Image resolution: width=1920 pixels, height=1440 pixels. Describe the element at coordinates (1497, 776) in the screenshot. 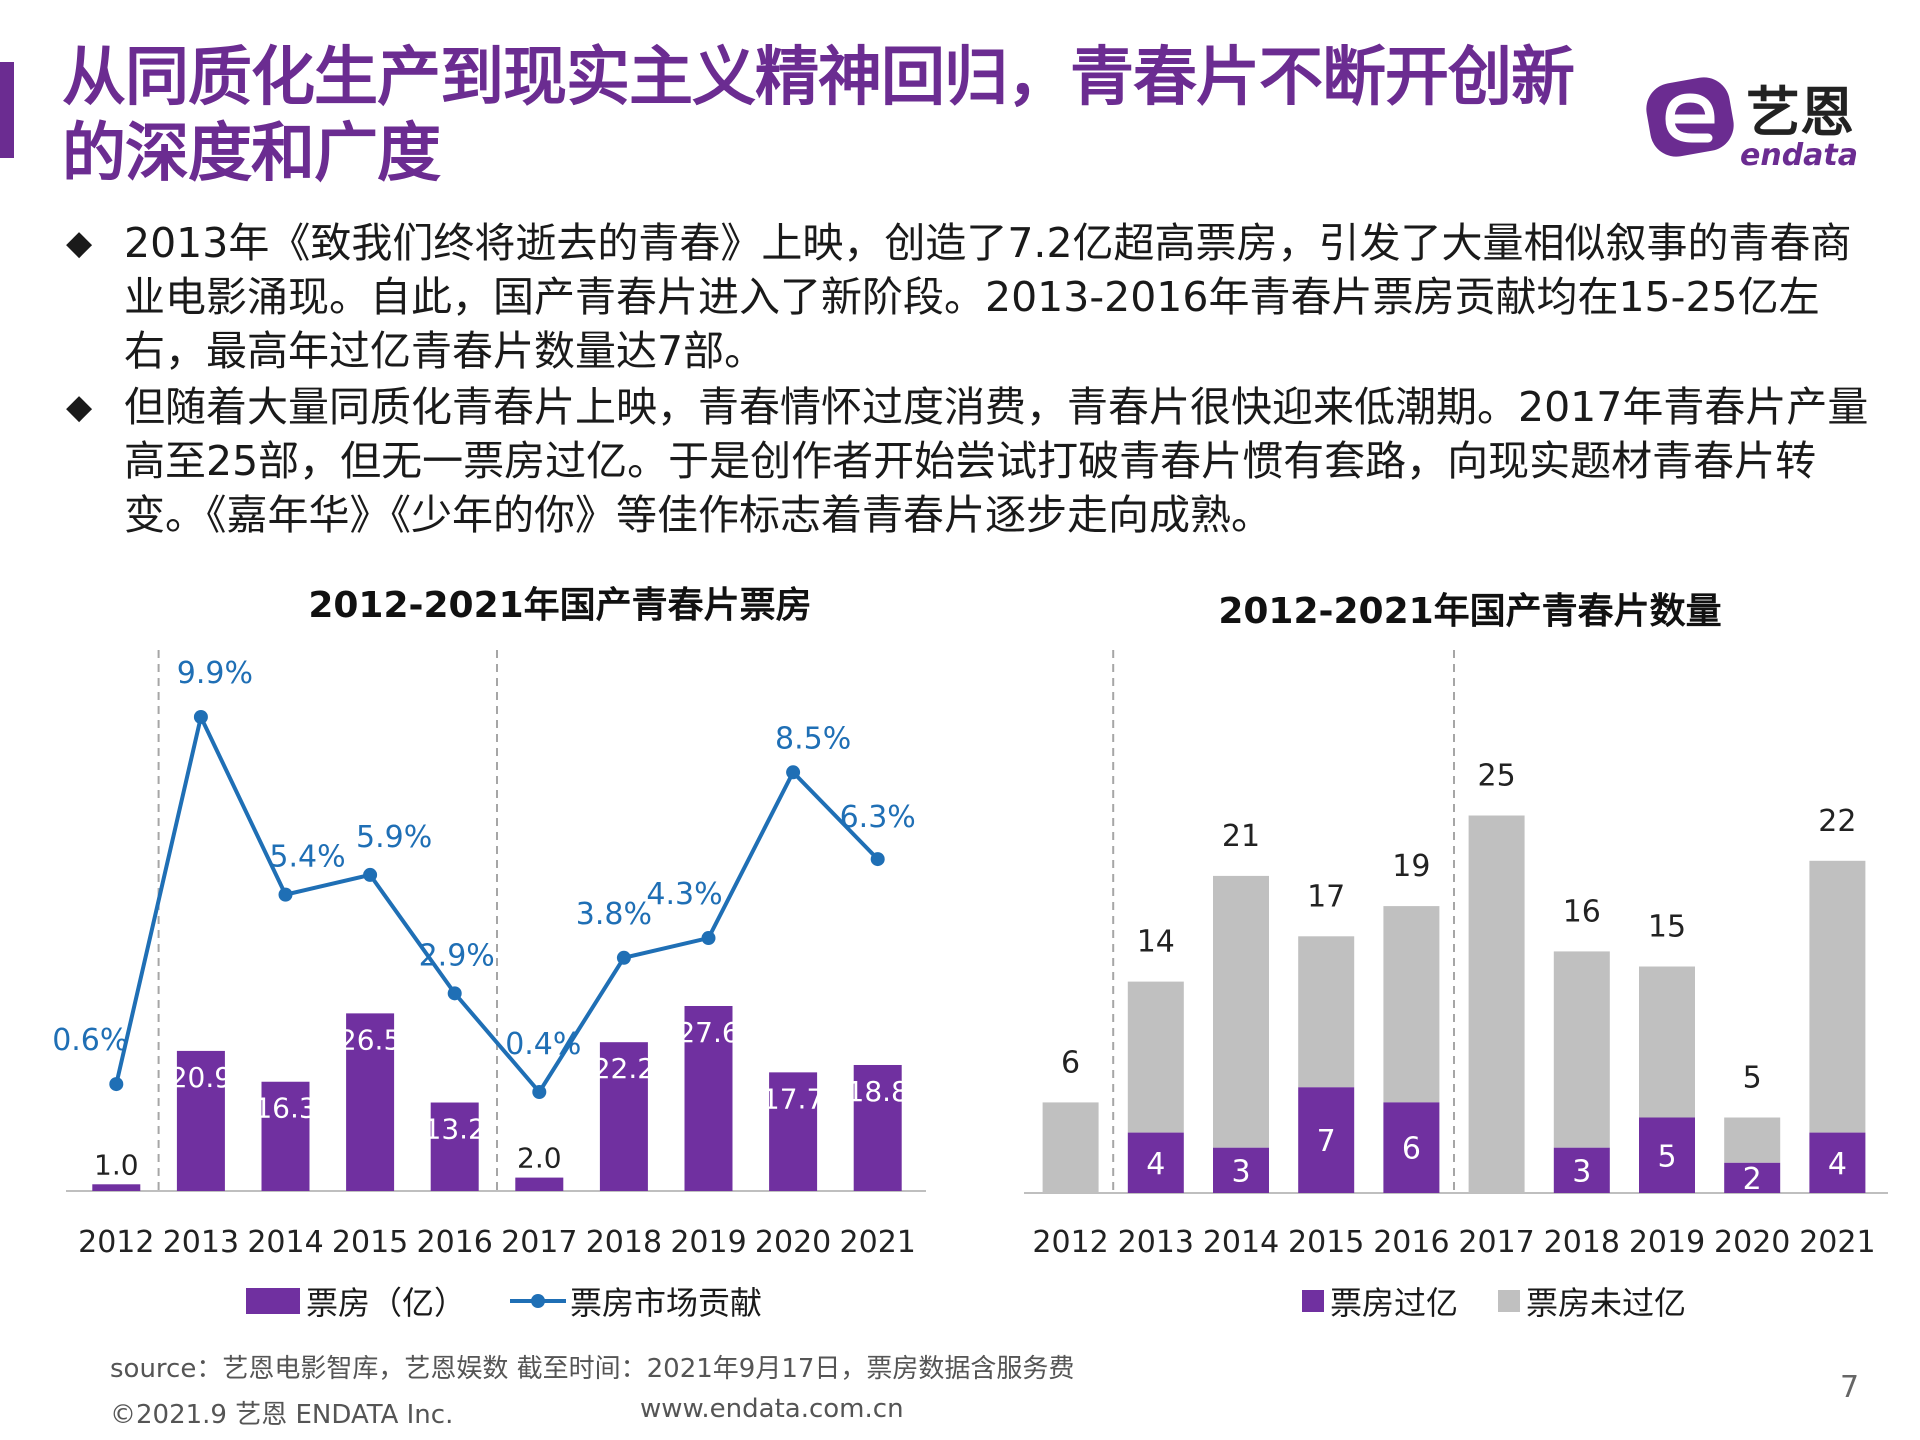

I see `total-value-label: 25` at that location.